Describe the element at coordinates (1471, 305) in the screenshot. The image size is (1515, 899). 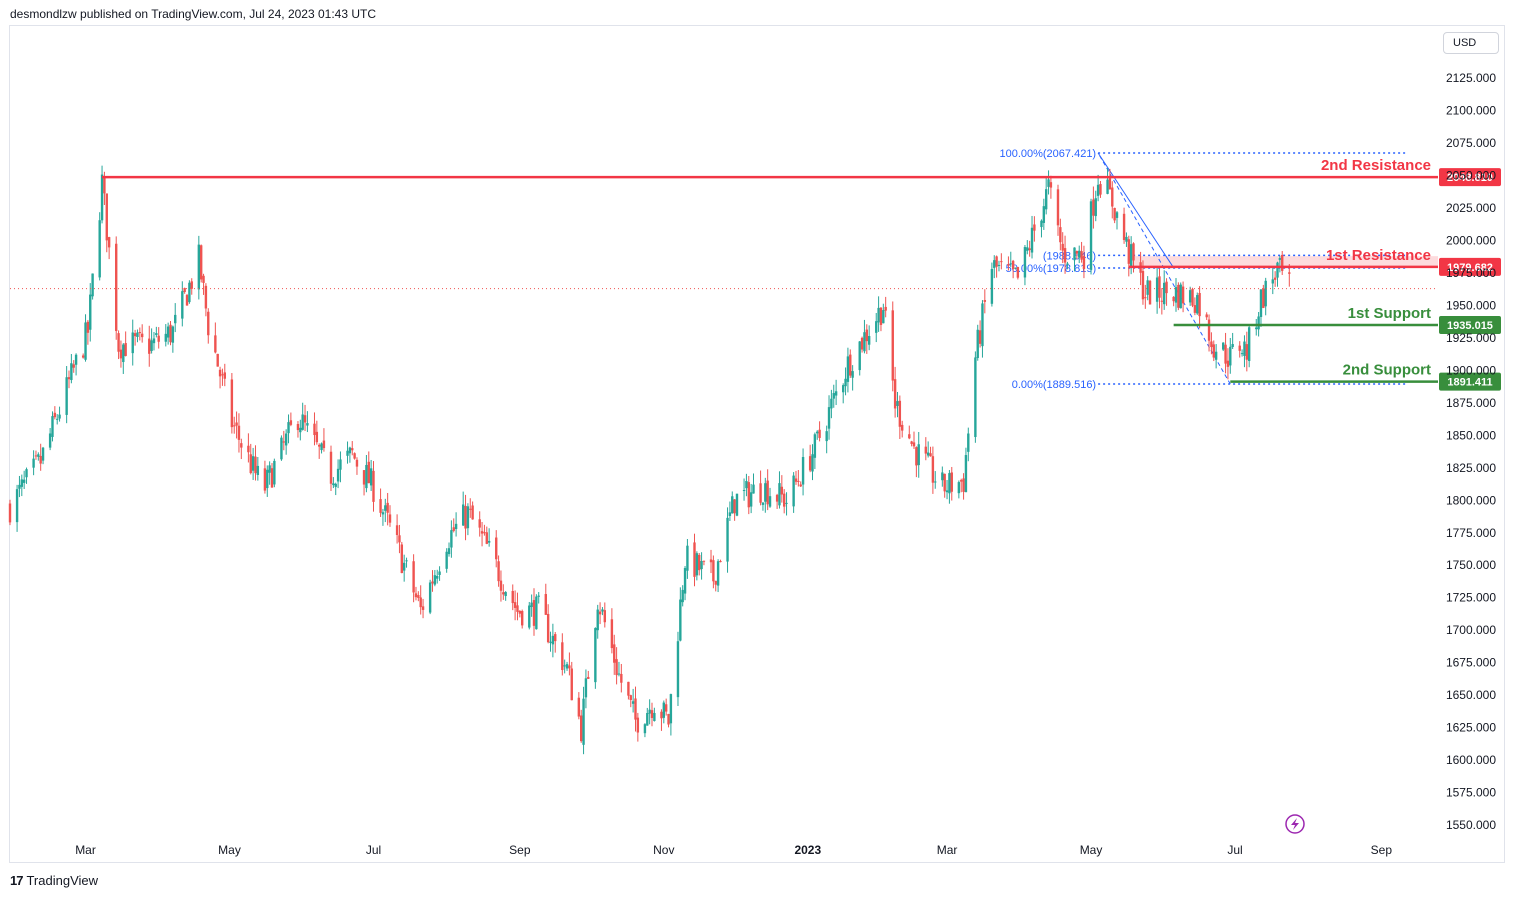
I see `y-tick-label: 1950.000` at that location.